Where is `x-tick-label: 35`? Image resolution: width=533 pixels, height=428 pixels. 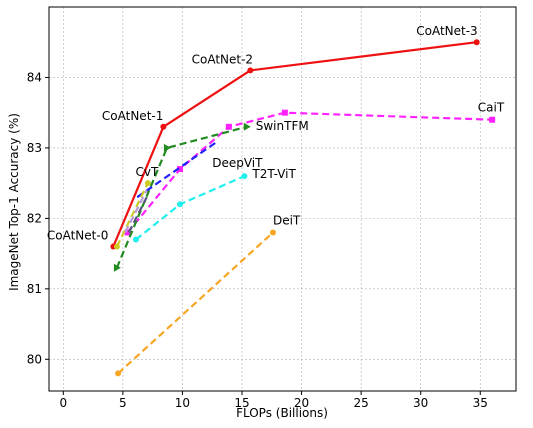 x-tick-label: 35 is located at coordinates (480, 403).